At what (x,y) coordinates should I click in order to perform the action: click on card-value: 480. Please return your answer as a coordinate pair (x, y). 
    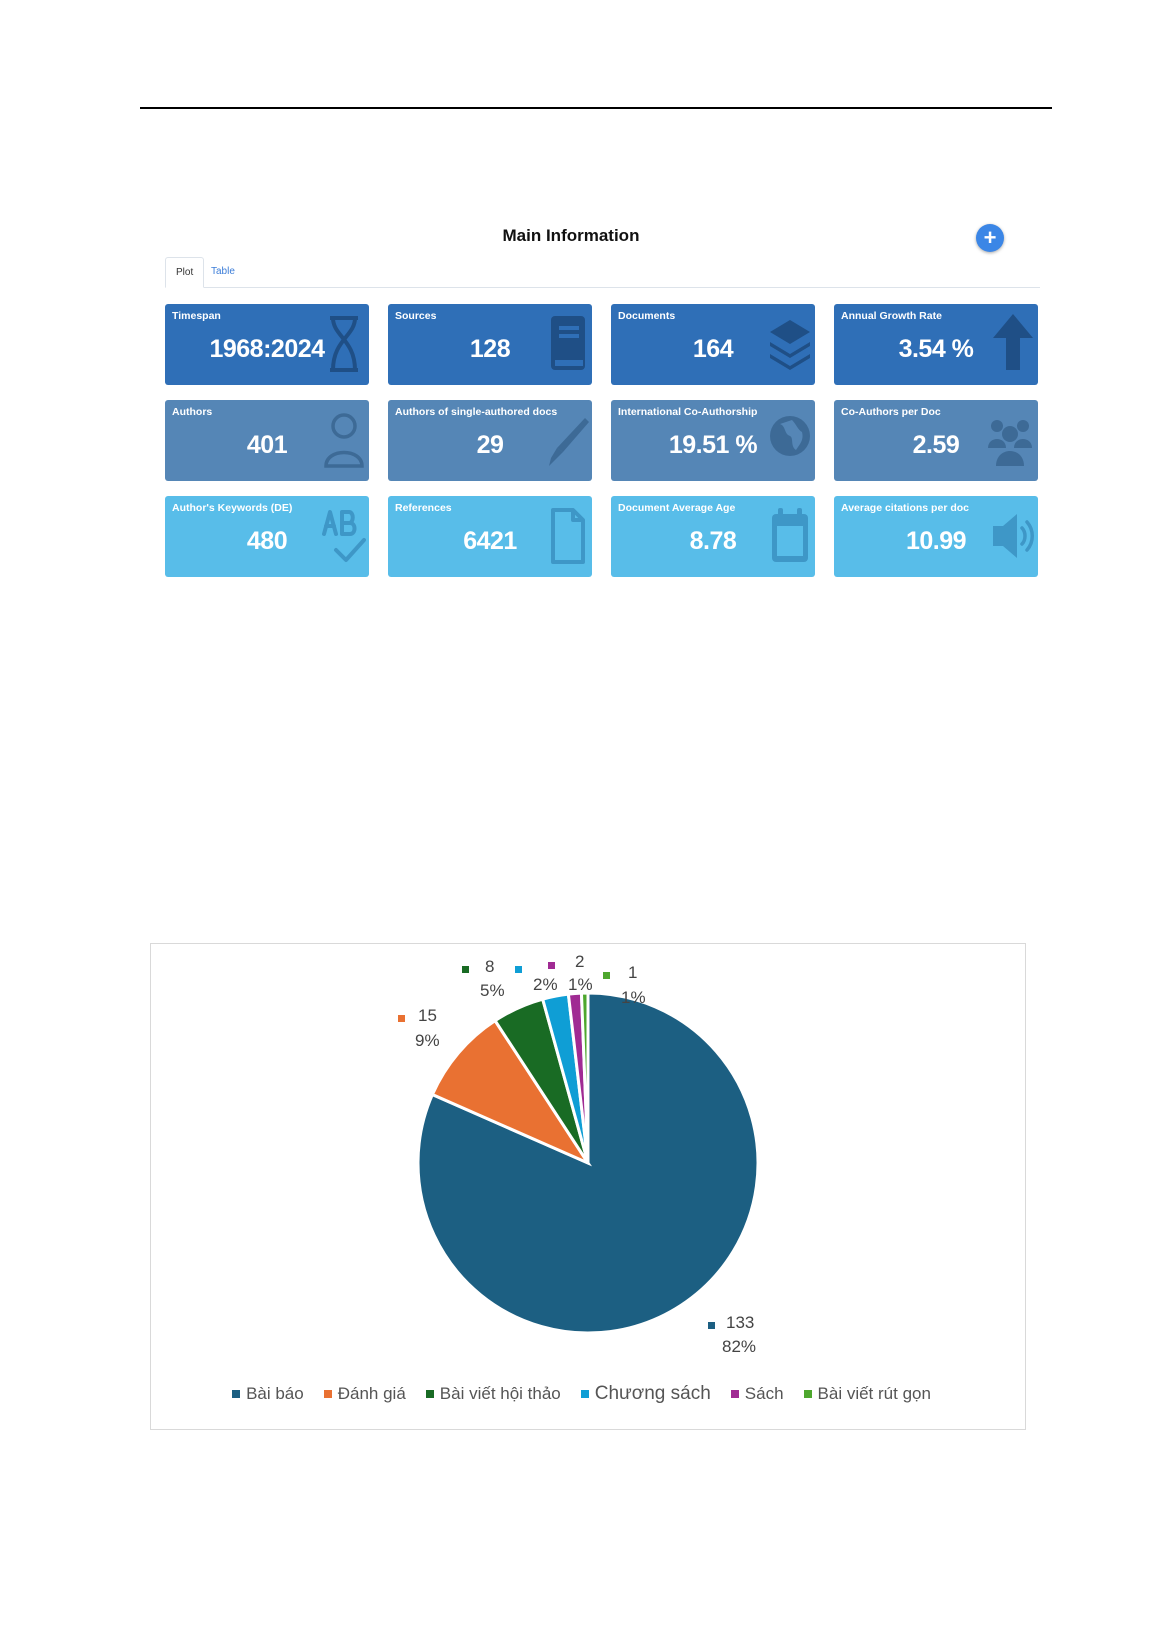
    Looking at the image, I should click on (267, 541).